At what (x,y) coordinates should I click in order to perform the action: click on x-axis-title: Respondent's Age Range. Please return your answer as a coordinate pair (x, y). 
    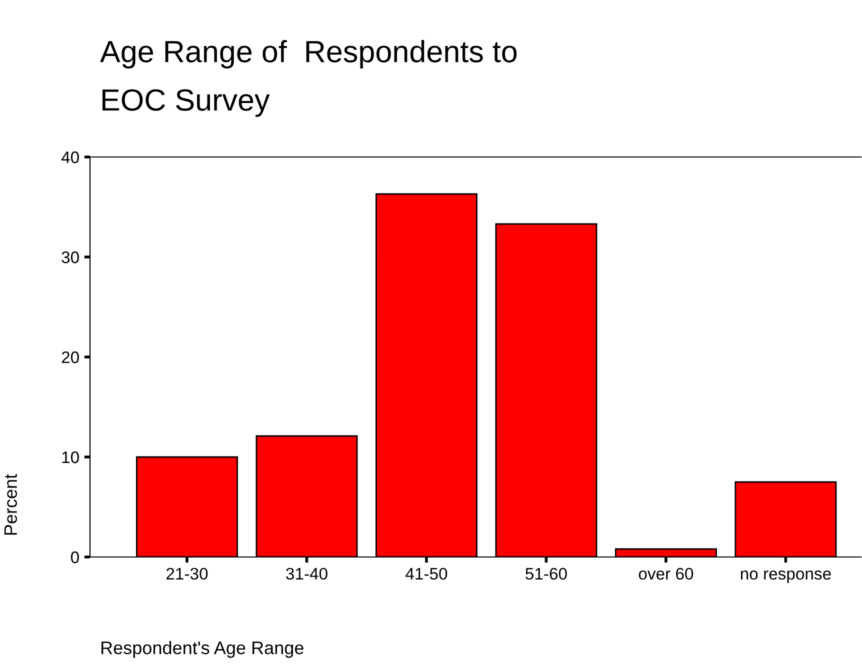
    Looking at the image, I should click on (203, 649).